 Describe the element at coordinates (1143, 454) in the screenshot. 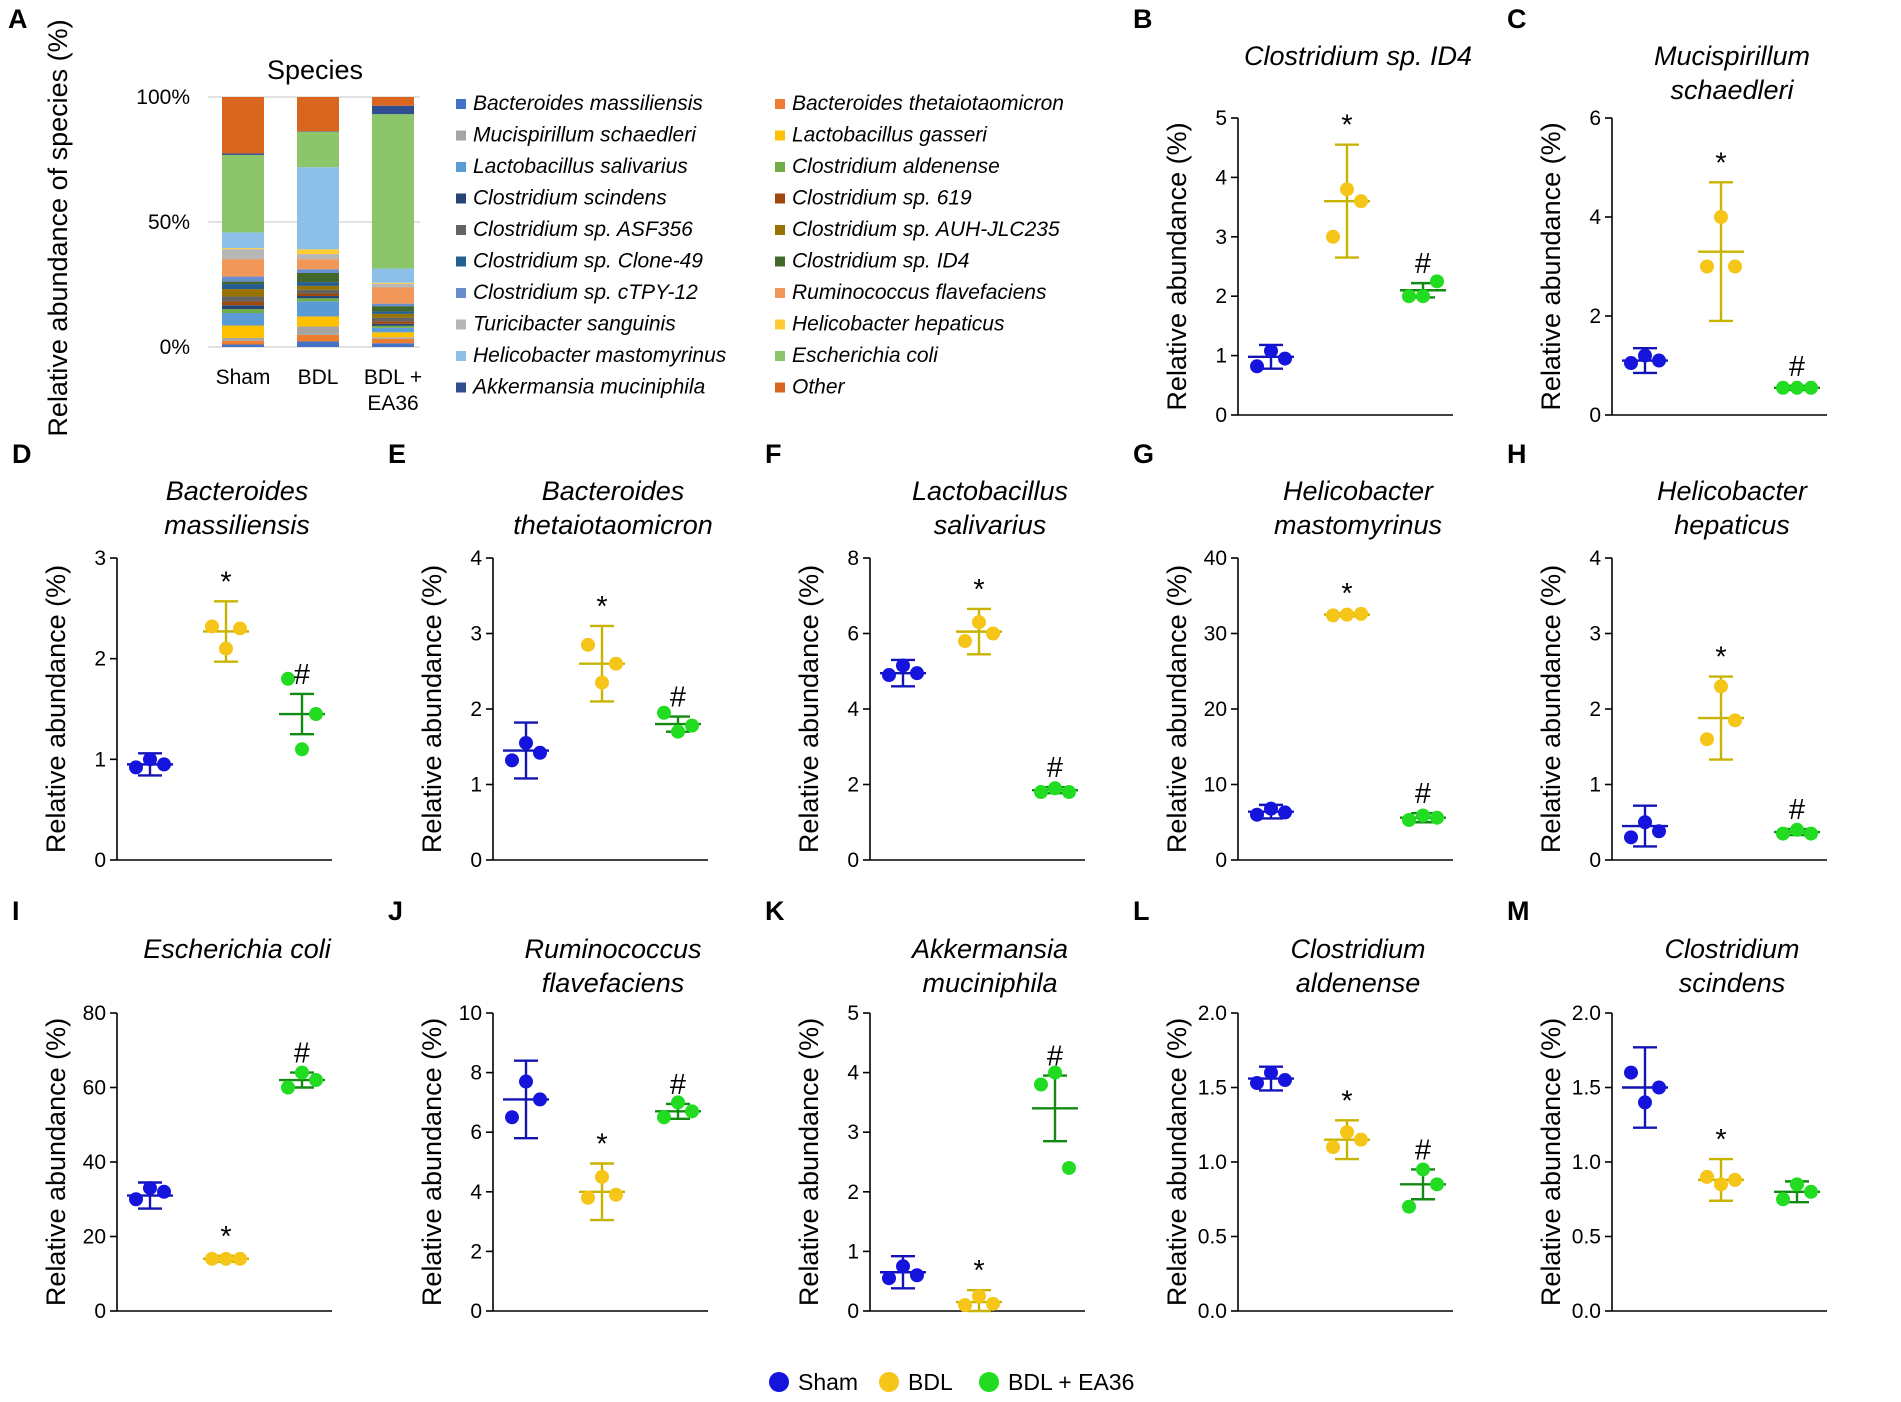

I see `panel-label: G` at that location.